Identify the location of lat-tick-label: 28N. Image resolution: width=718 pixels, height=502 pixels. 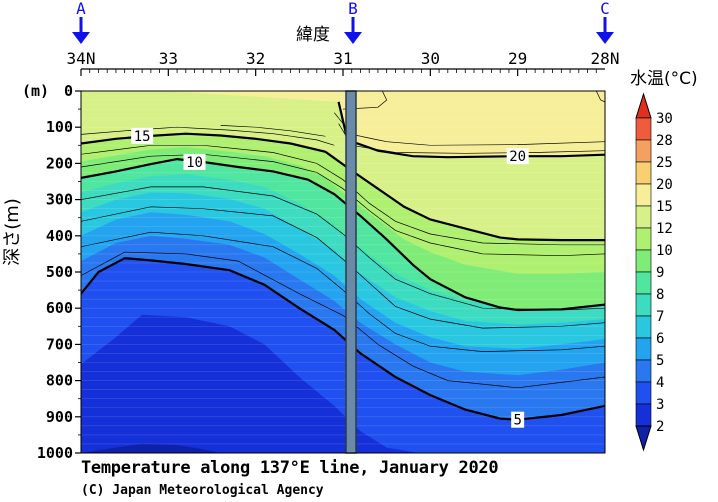
(605, 58).